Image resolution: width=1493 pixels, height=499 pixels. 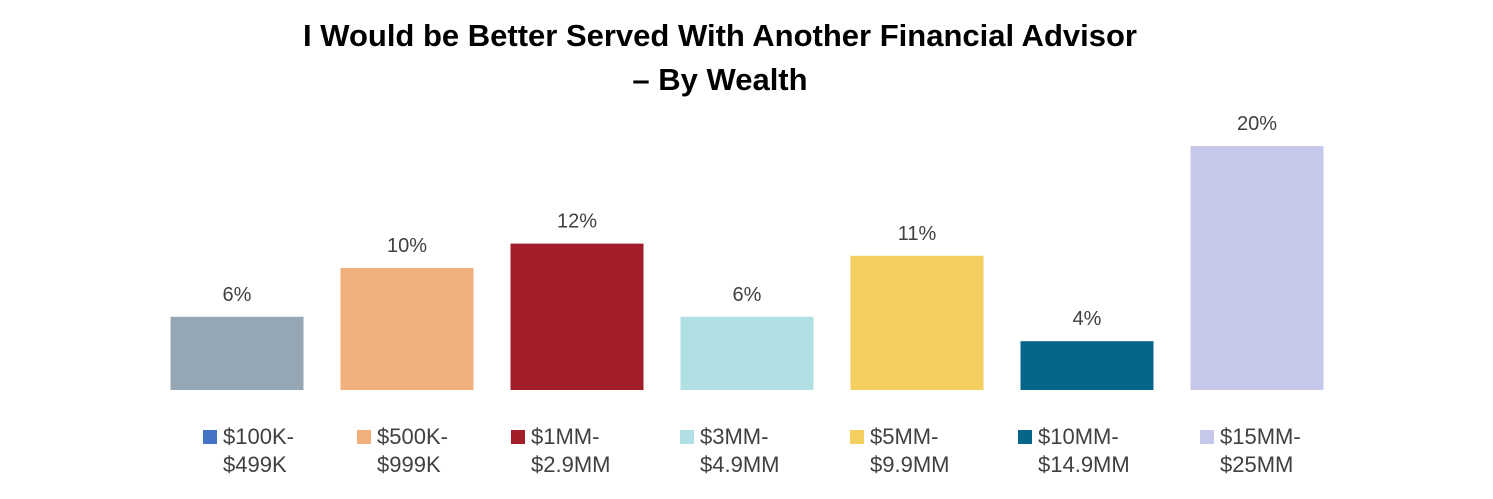 What do you see at coordinates (407, 246) in the screenshot?
I see `data-label-2: 10%` at bounding box center [407, 246].